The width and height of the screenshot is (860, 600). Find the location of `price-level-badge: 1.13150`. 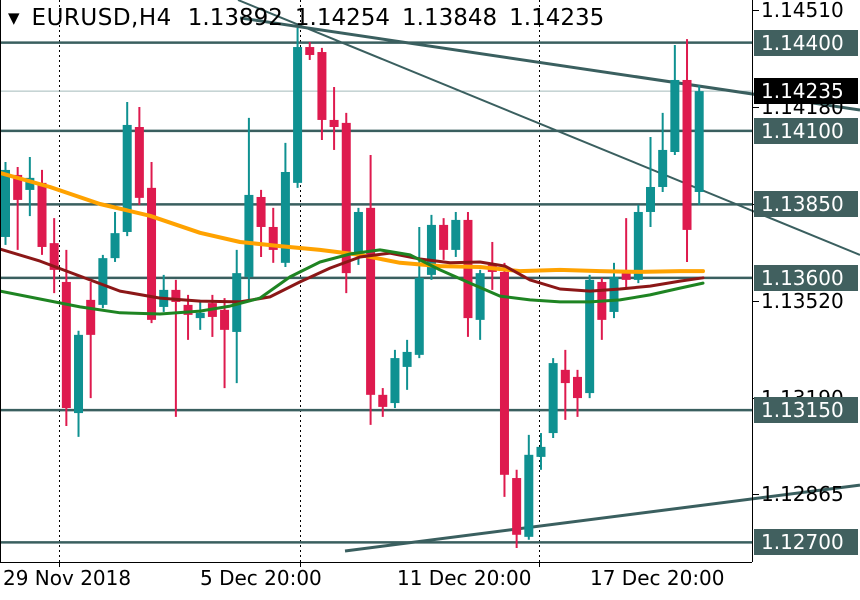

price-level-badge: 1.13150 is located at coordinates (806, 410).